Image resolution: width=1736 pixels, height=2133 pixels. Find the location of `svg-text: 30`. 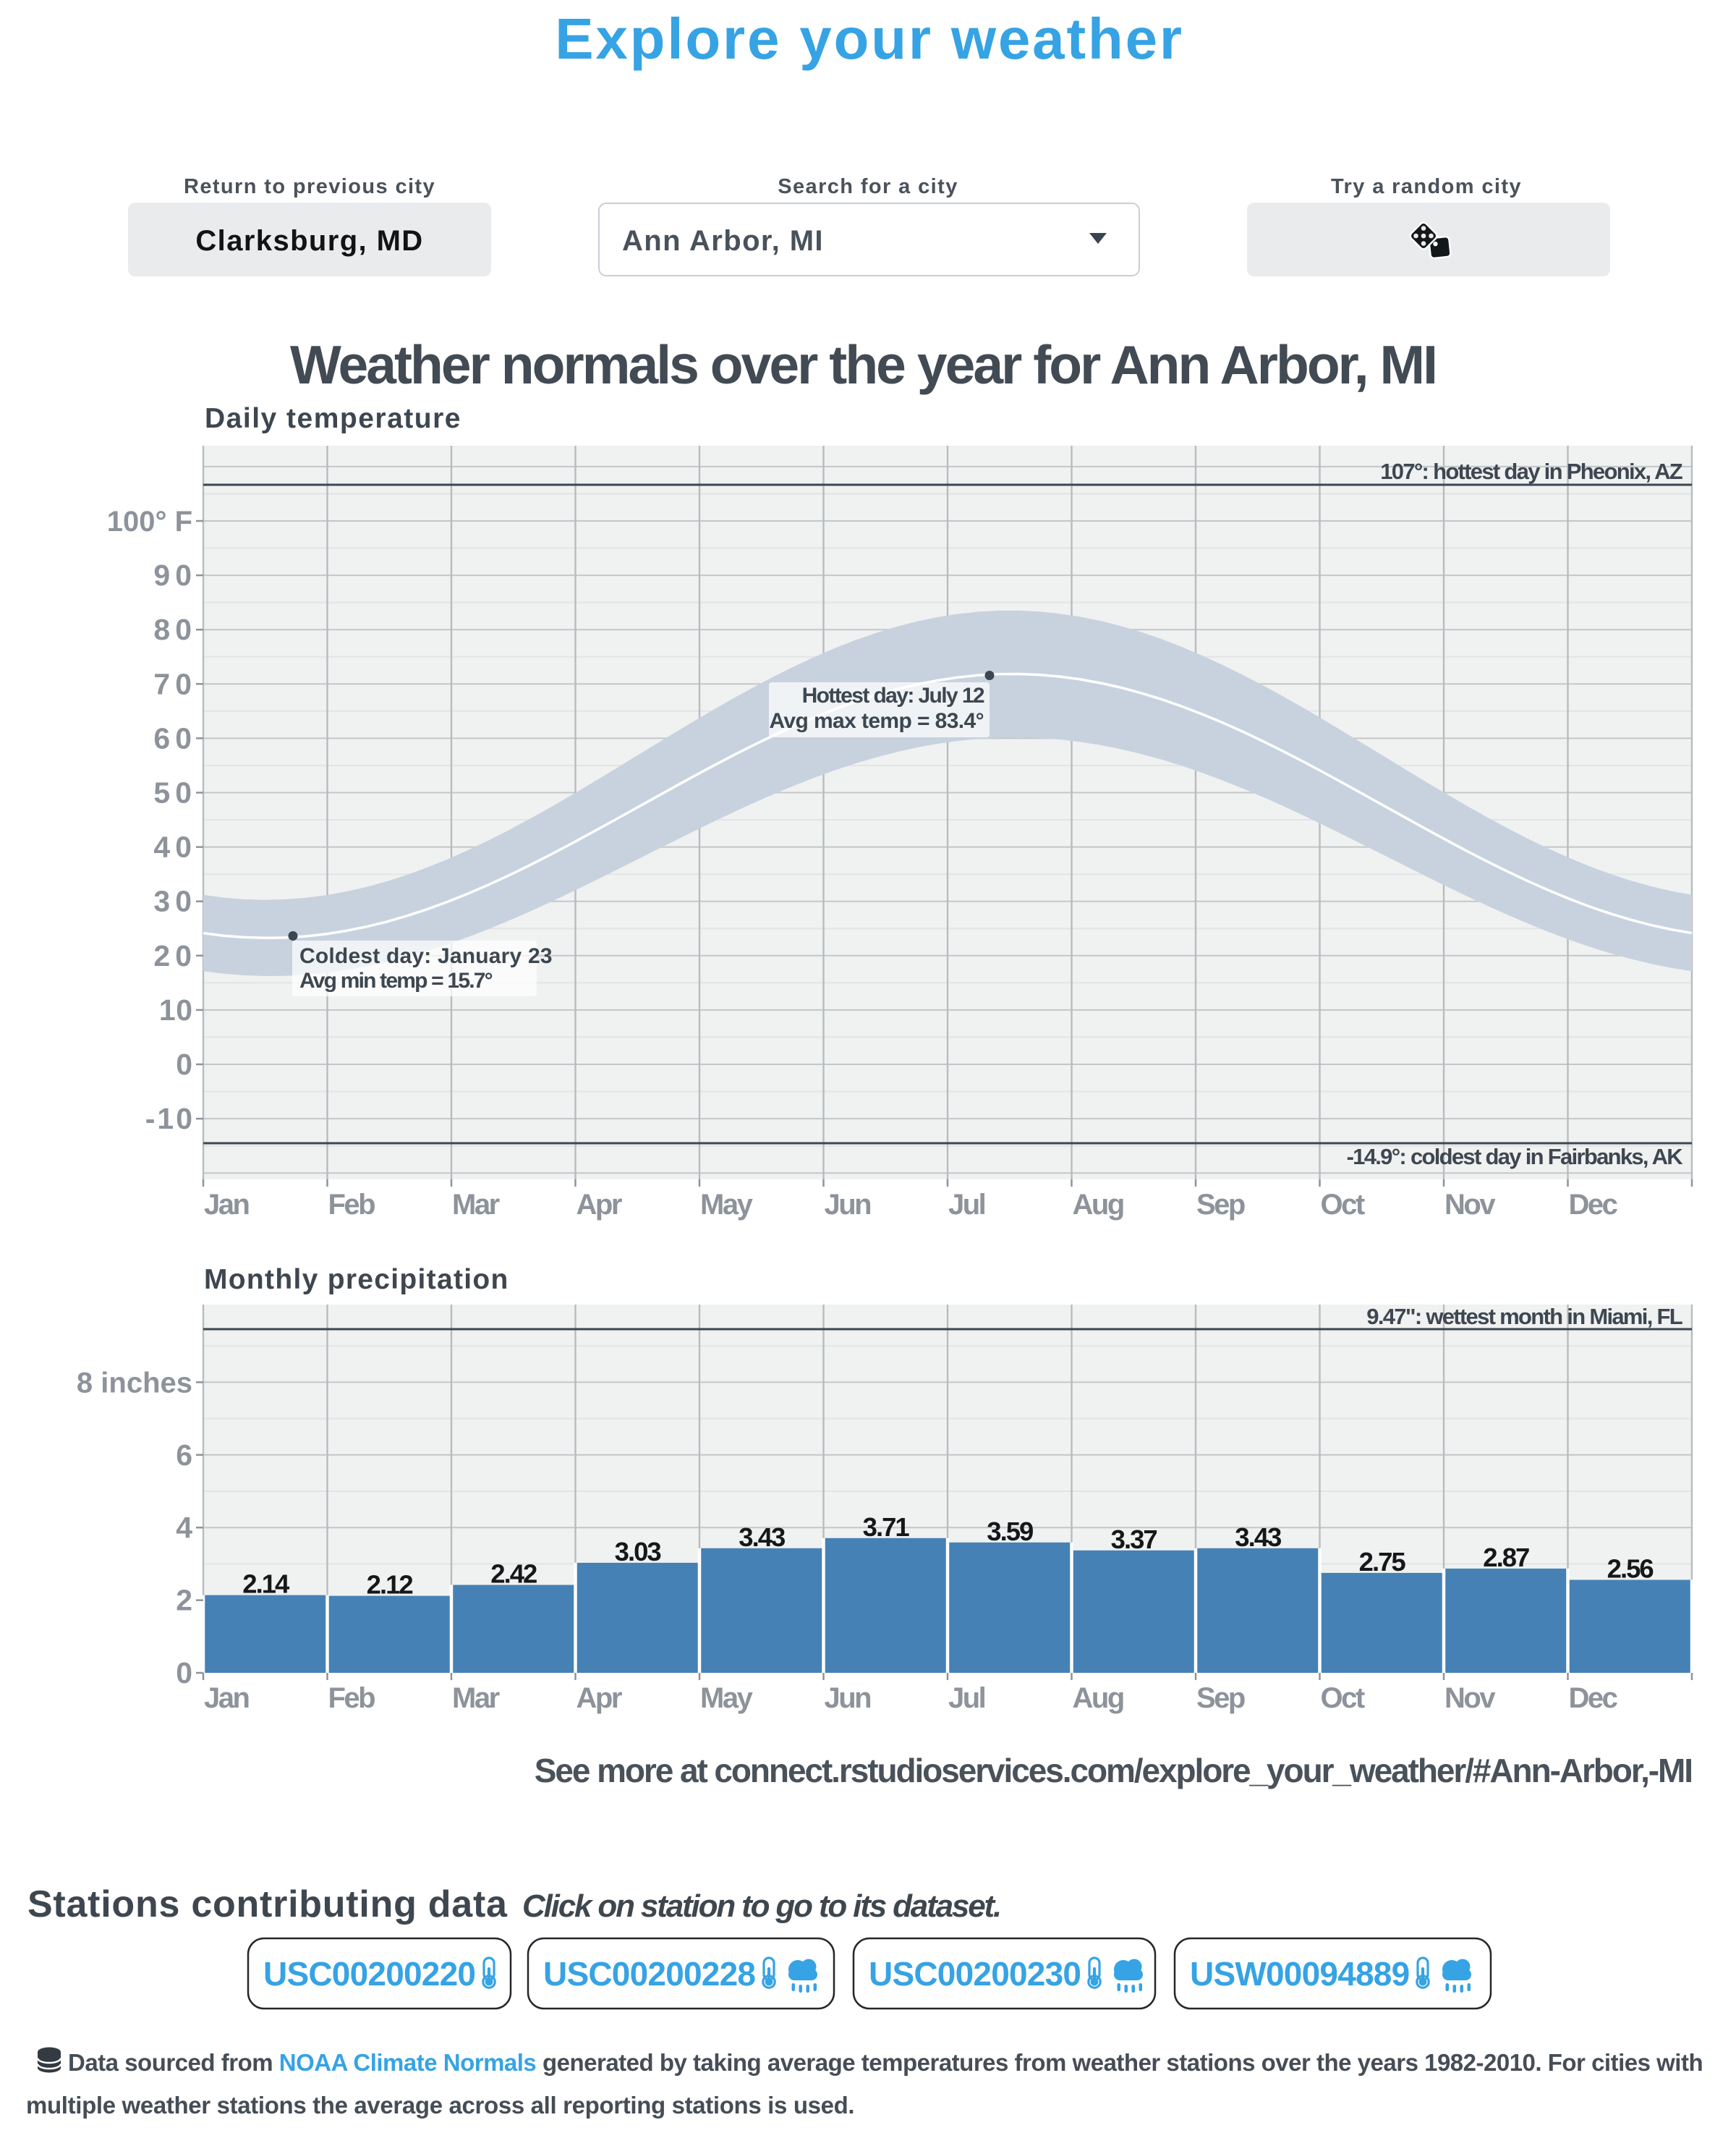

svg-text: 30 is located at coordinates (175, 901).